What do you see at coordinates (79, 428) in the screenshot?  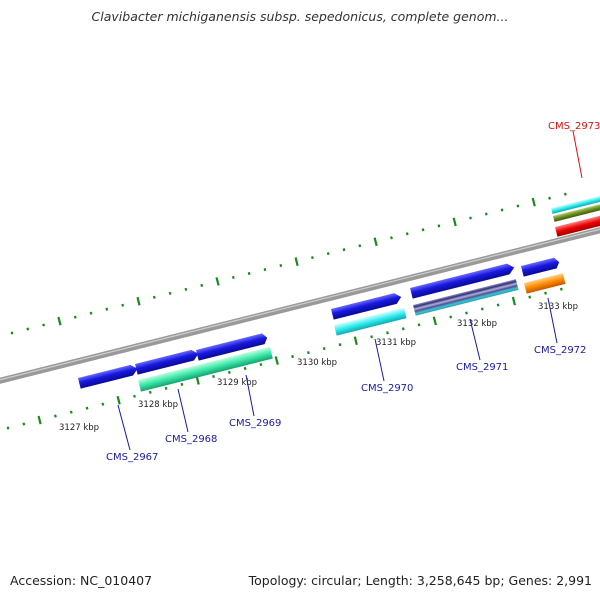 I see `scale-label-3127: 3127 kbp` at bounding box center [79, 428].